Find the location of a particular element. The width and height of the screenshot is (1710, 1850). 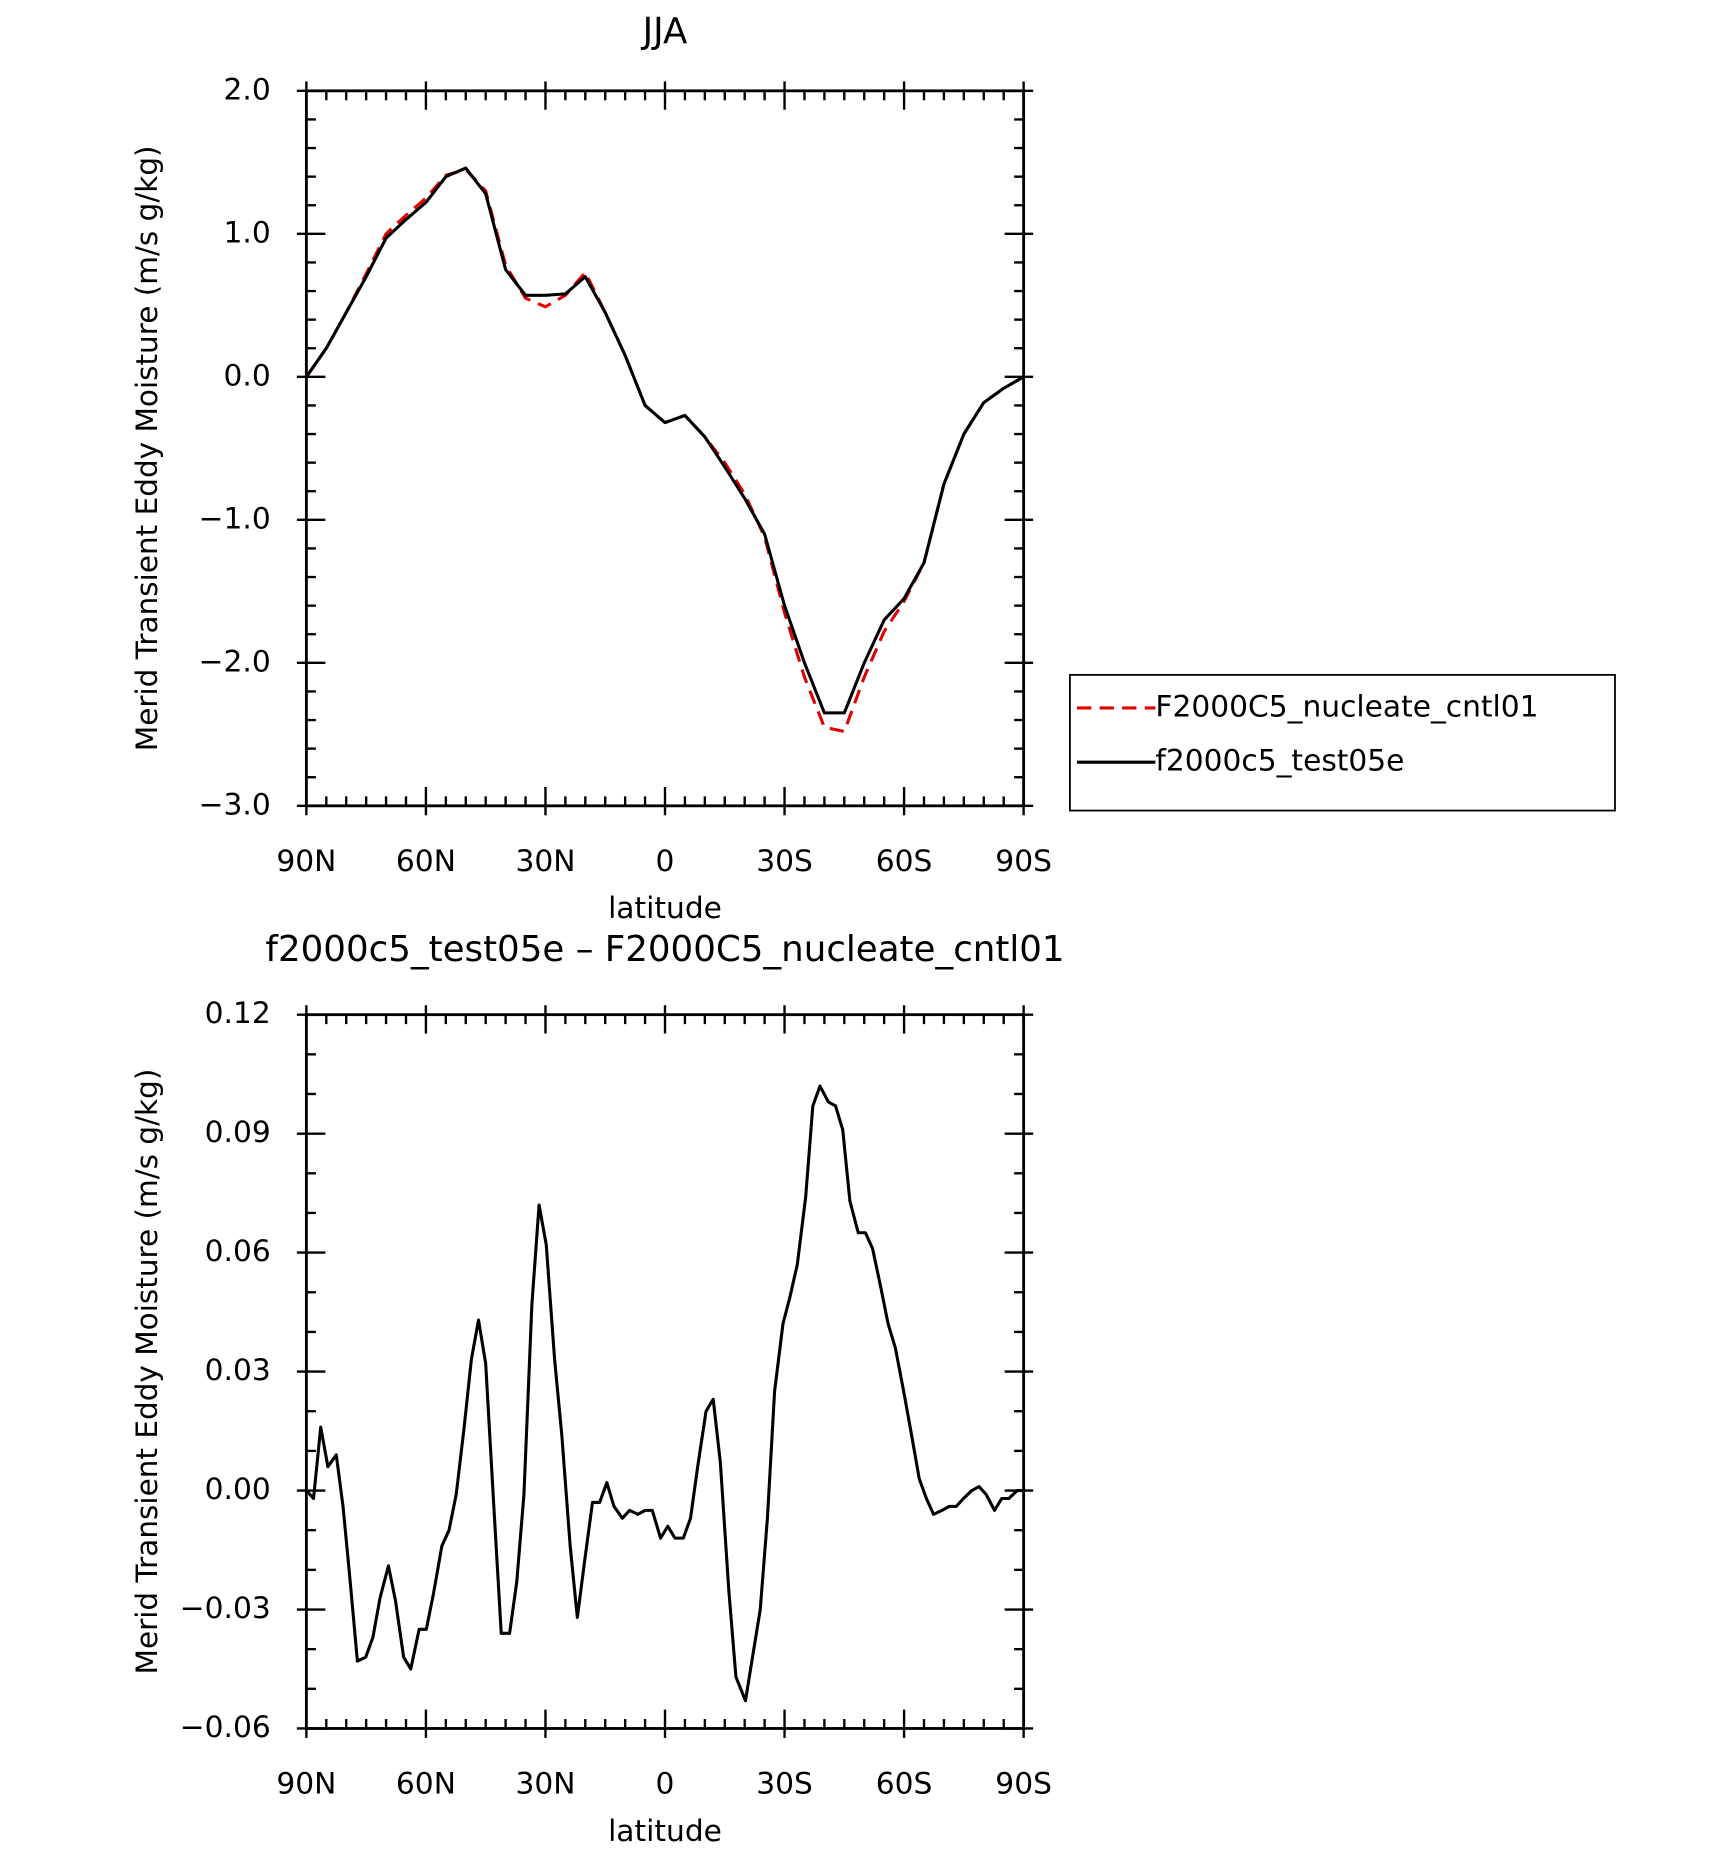

y-tick-label: −3.0 is located at coordinates (235, 804).